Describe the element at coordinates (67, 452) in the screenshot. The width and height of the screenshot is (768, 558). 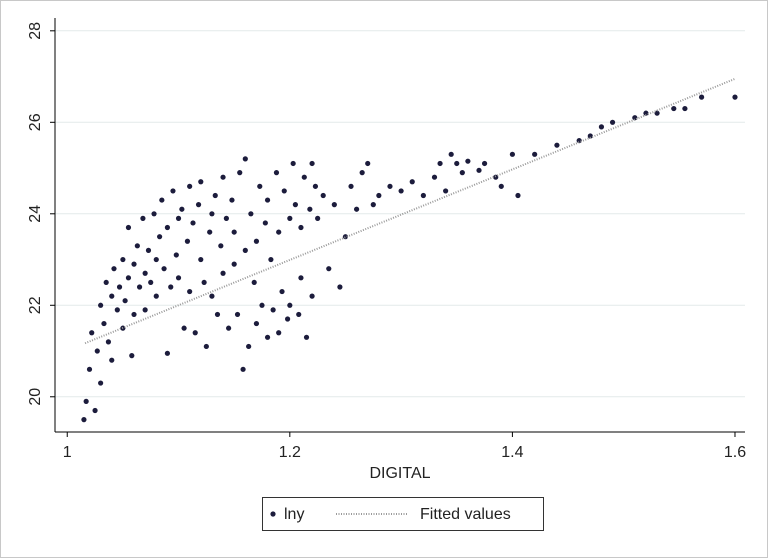
I see `x-tick-label: 1` at that location.